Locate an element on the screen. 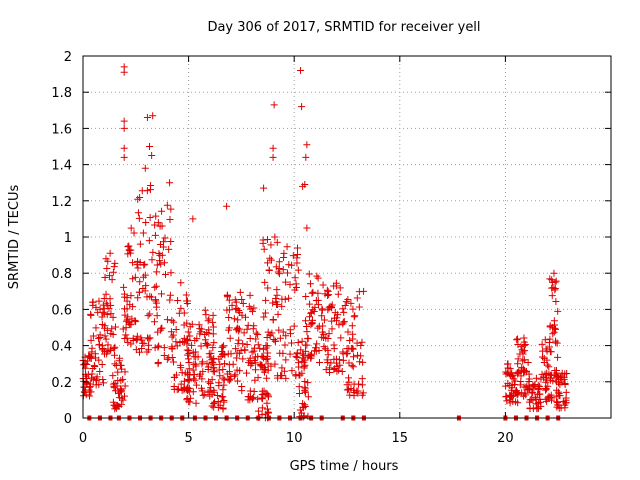 The image size is (640, 480). x-tick-label: 5 is located at coordinates (188, 438).